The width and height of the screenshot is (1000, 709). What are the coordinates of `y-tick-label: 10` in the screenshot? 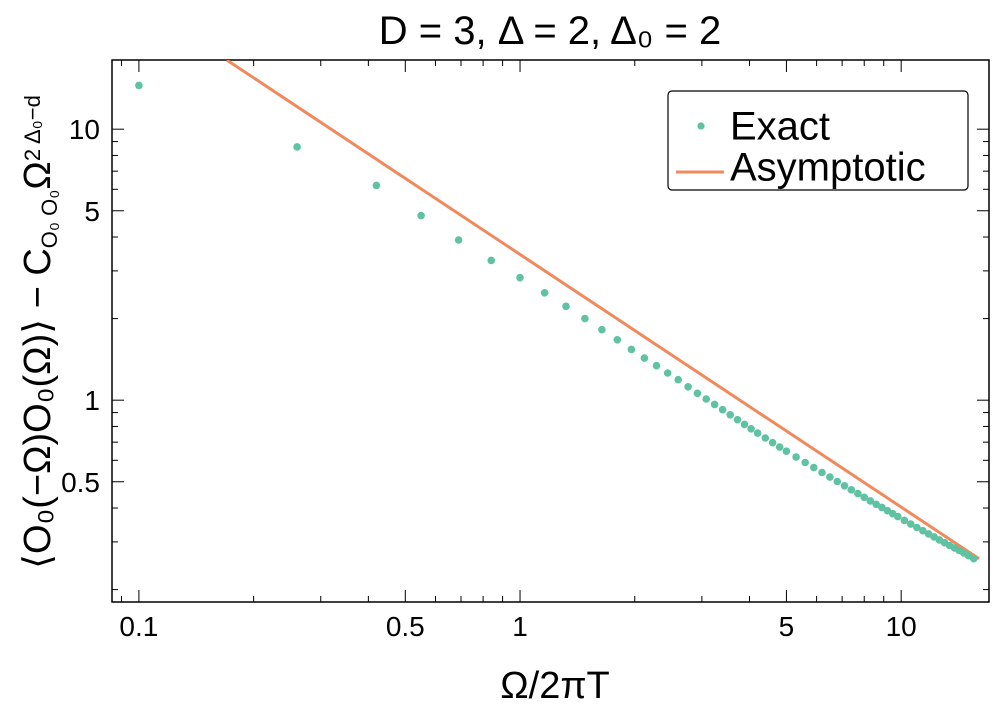 It's located at (84, 129).